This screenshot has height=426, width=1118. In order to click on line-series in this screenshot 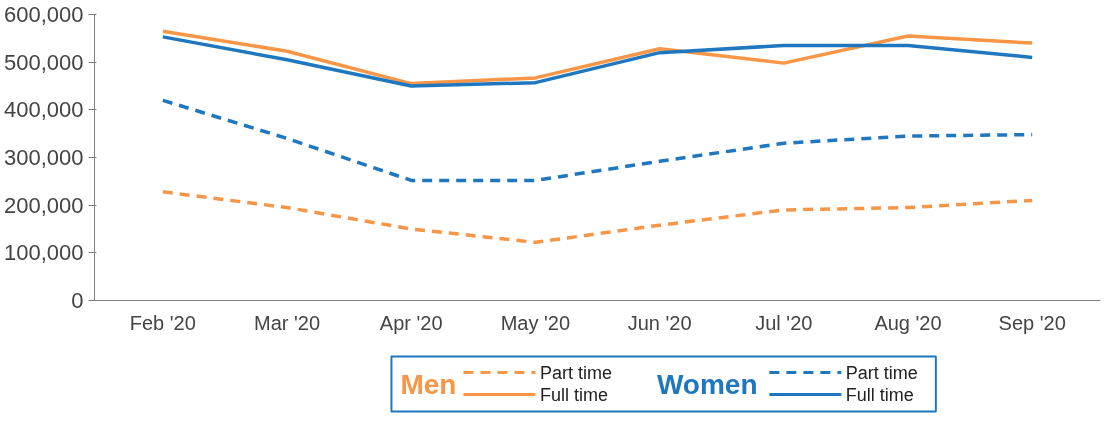, I will do `click(597, 217)`.